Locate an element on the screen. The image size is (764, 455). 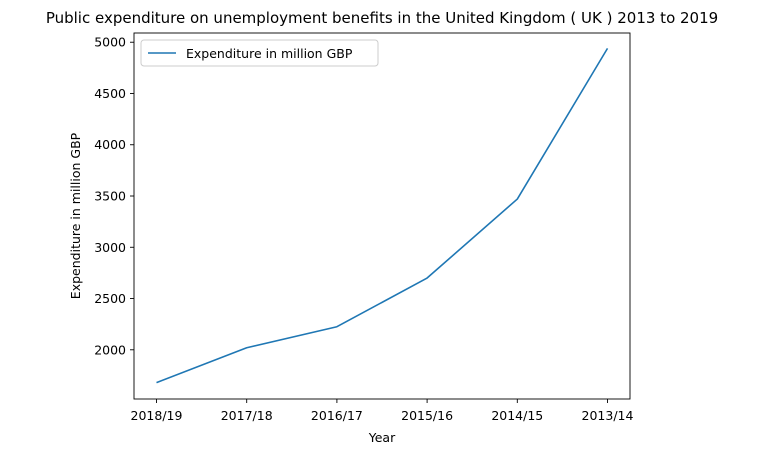
x-tick-label: 2016/17 is located at coordinates (337, 415).